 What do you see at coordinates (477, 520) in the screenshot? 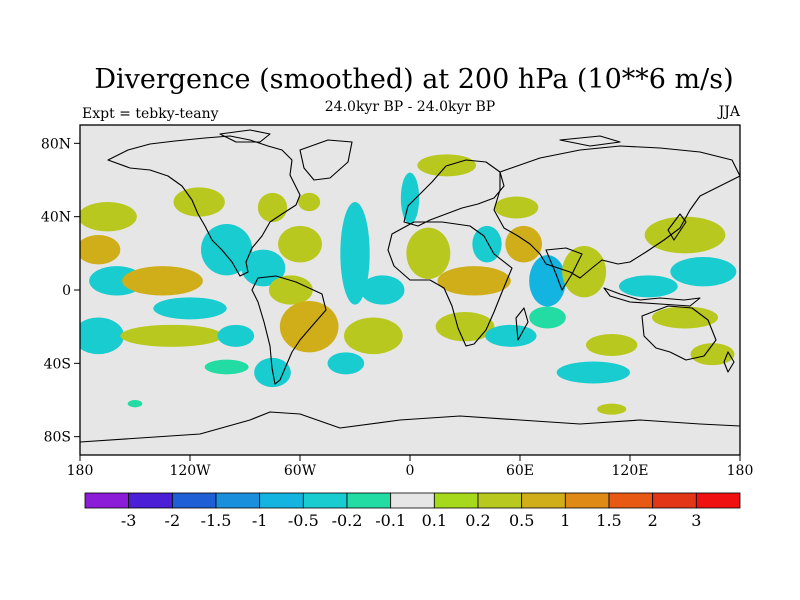
I see `colorbar-label: 0.2` at bounding box center [477, 520].